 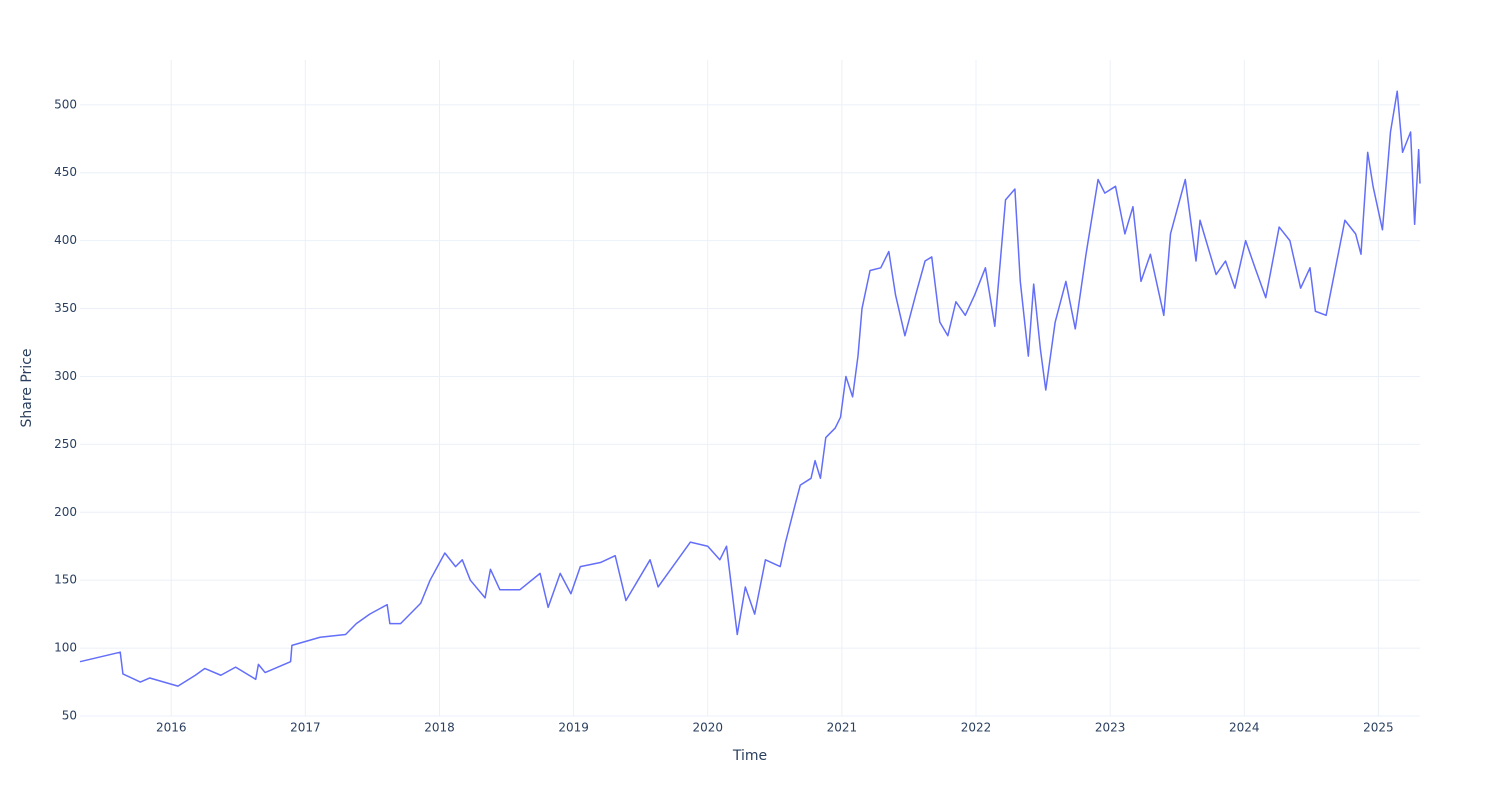 I want to click on y-tick-label: 250, so click(x=65, y=444).